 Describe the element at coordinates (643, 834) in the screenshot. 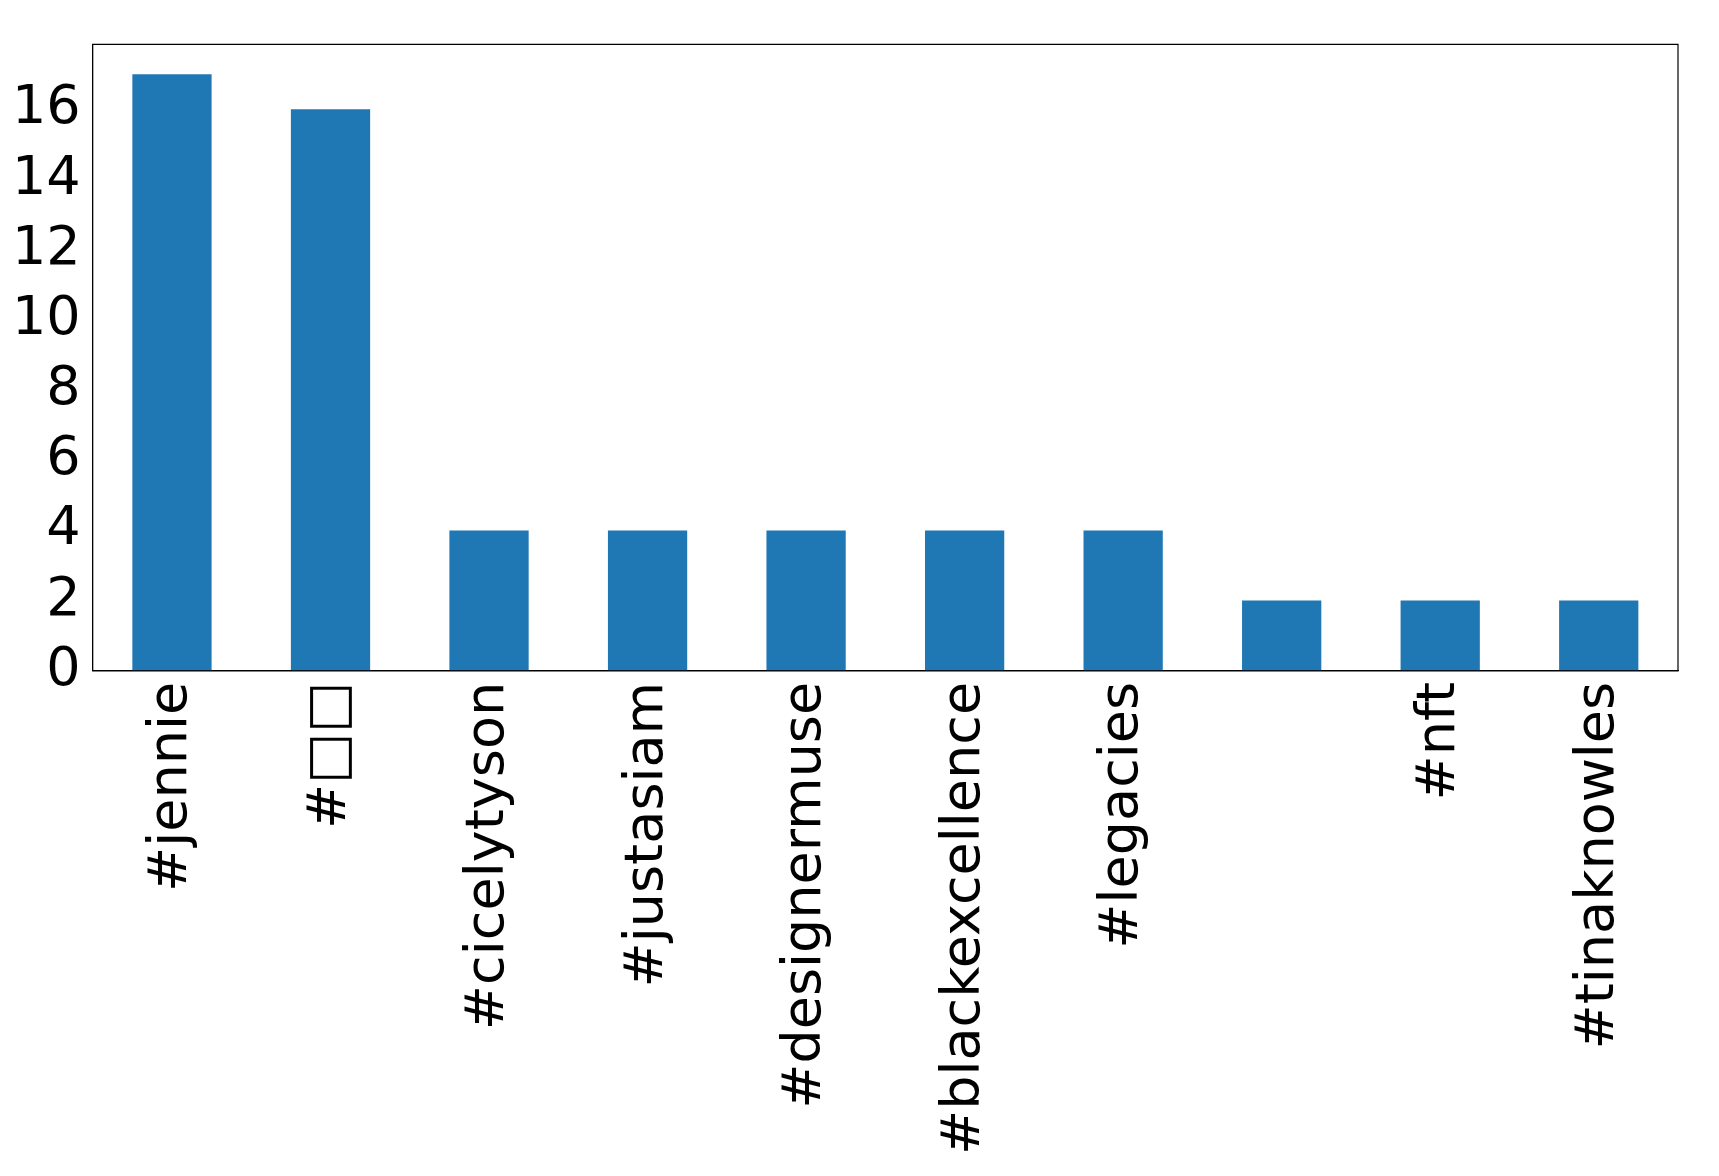

I see `x-tick-label: #justasiam` at that location.